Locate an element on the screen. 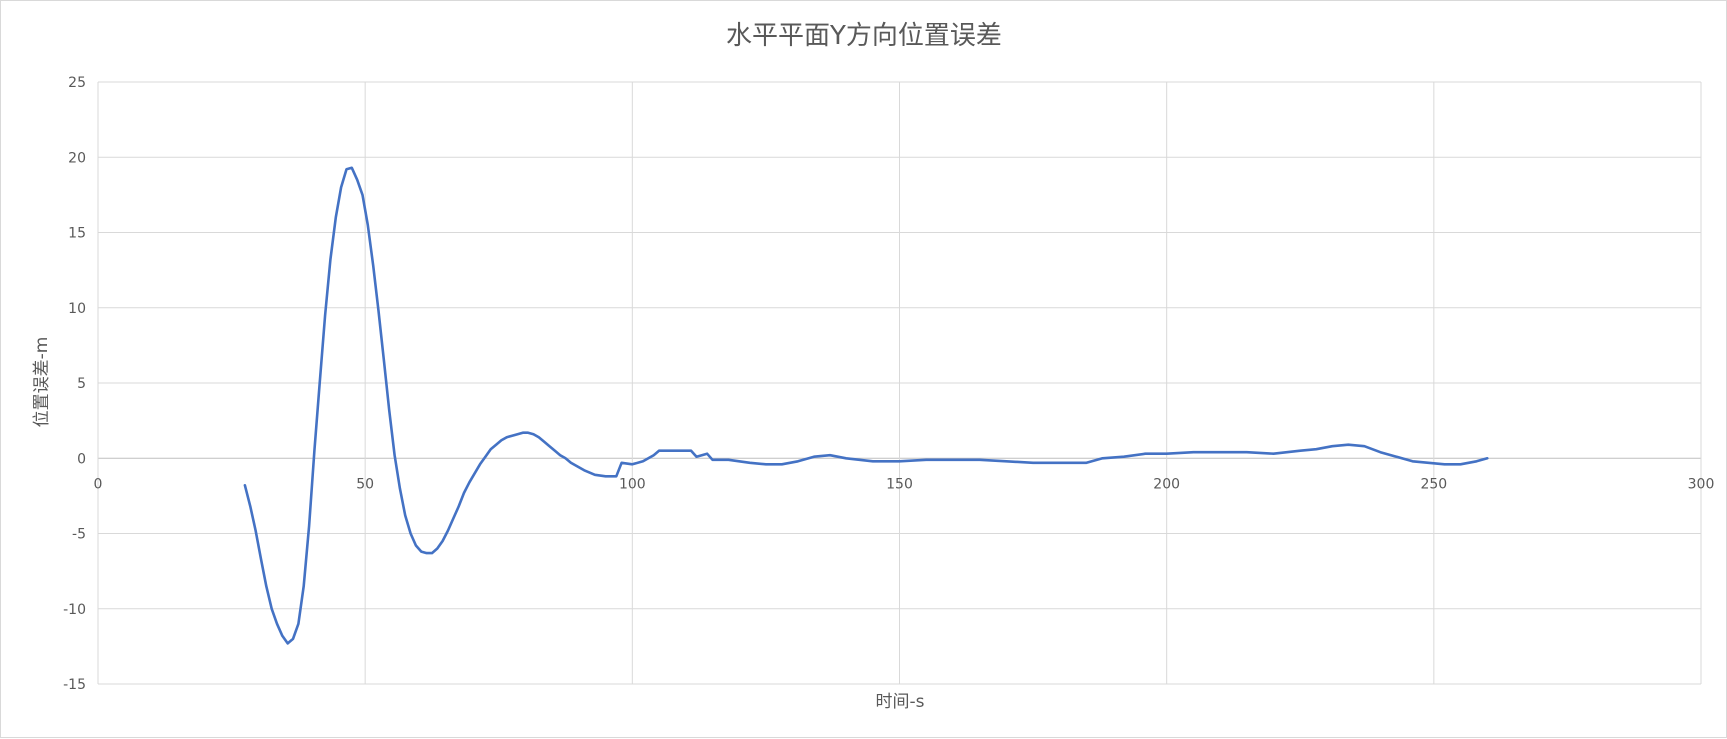 This screenshot has width=1727, height=739. y-tick-label: 15 is located at coordinates (77, 234).